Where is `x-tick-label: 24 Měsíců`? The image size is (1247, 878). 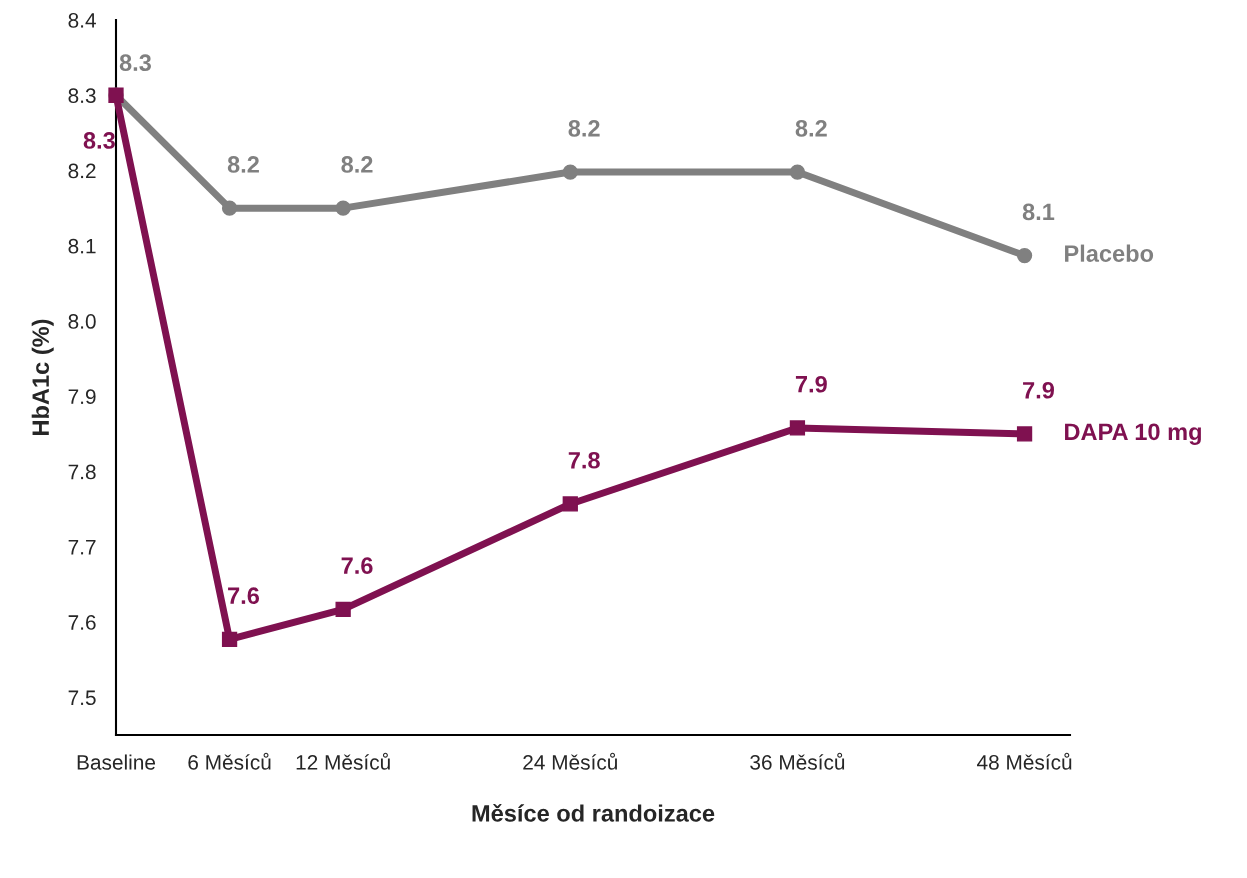 x-tick-label: 24 Měsíců is located at coordinates (570, 761).